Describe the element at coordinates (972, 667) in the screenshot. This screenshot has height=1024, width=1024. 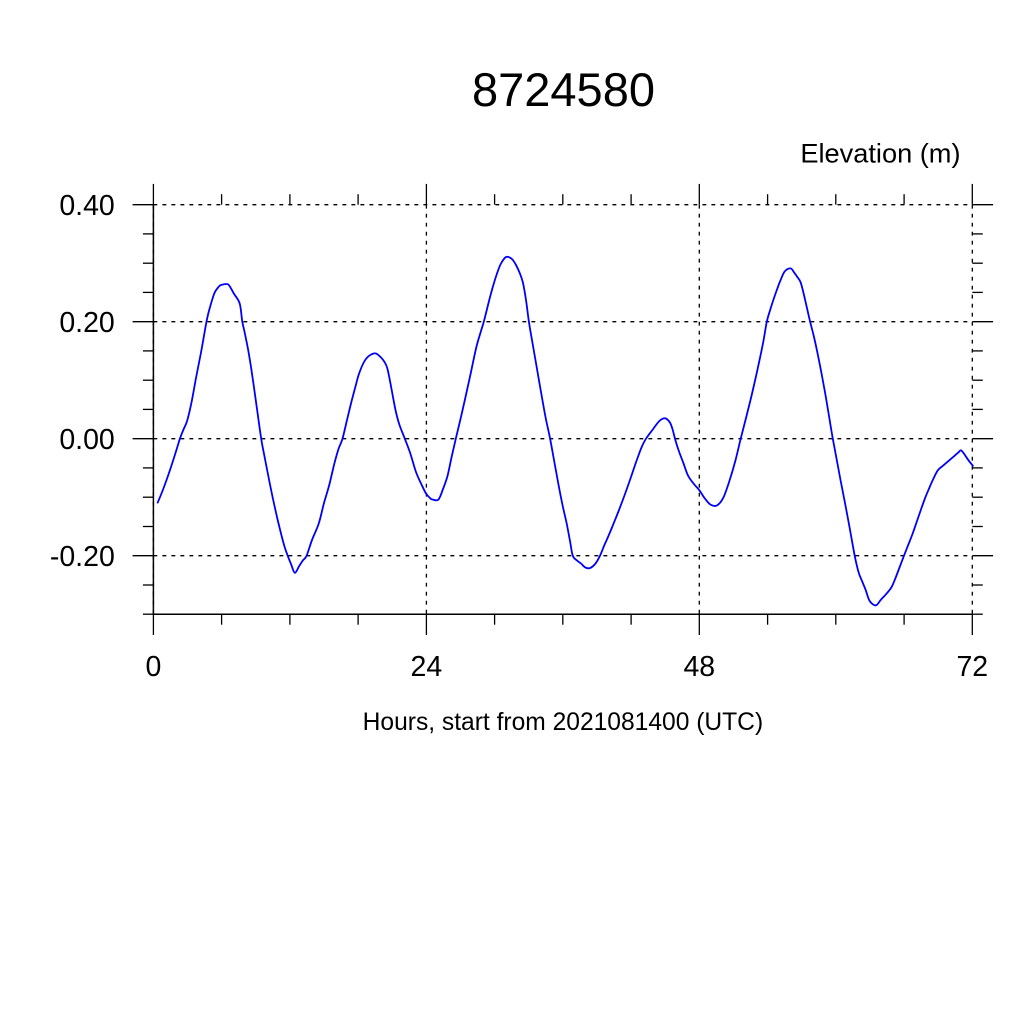
I see `svg-text: 72` at that location.